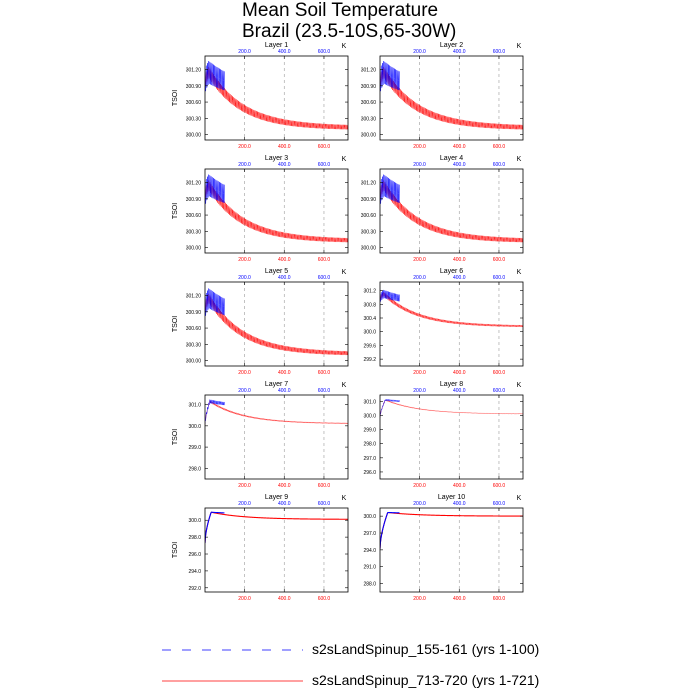  What do you see at coordinates (451, 158) in the screenshot?
I see `panel-title: Layer 4` at bounding box center [451, 158].